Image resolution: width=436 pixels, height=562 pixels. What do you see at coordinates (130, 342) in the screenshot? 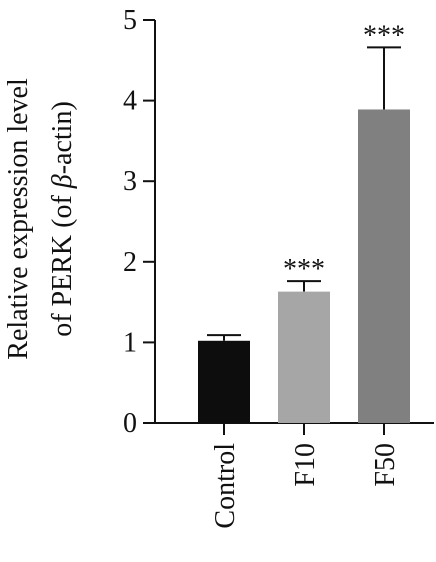
I see `y-tick-label: 1` at bounding box center [130, 342].